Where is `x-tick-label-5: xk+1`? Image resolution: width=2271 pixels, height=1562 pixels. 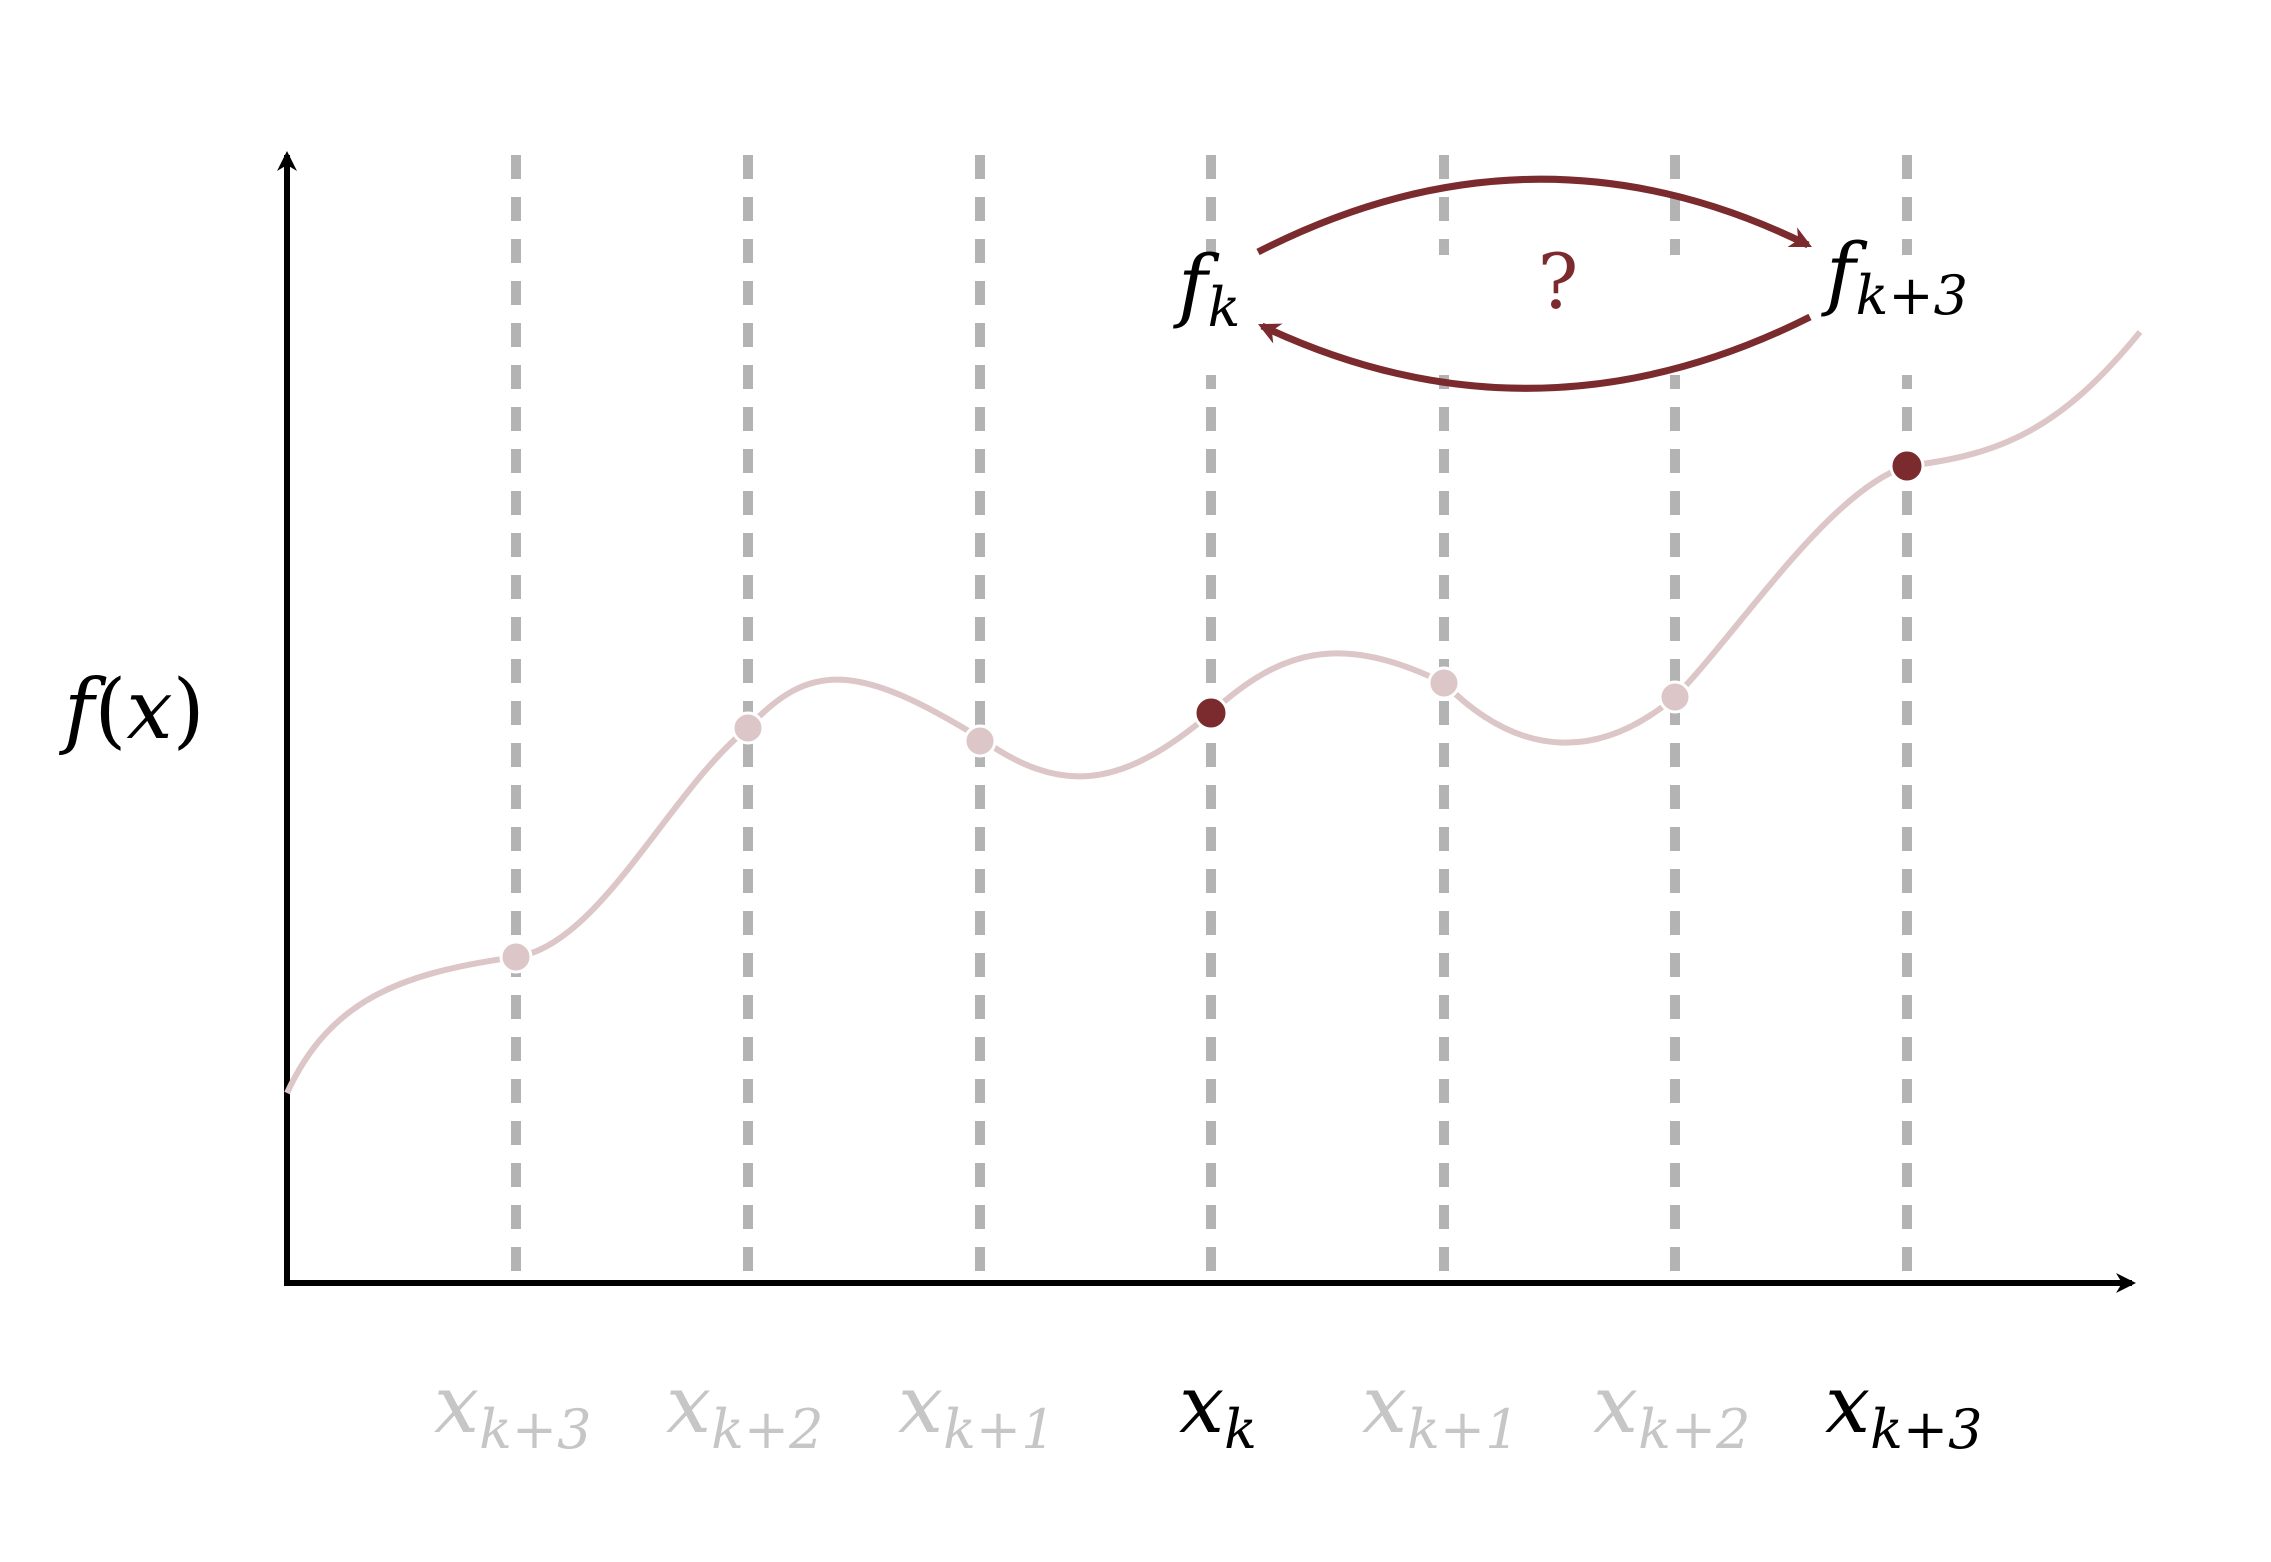 x-tick-label-5: xk+1 is located at coordinates (1440, 1409).